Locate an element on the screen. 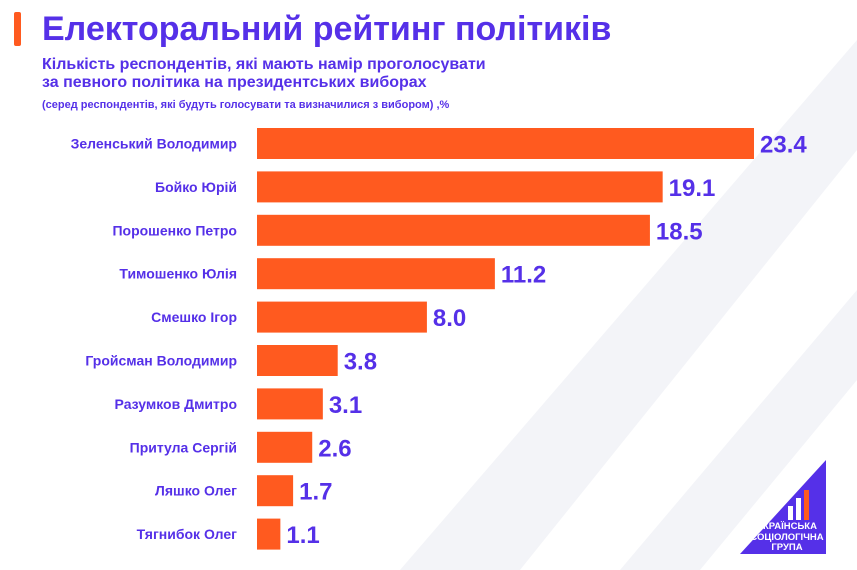  category-label-10: Тягнибок Олег is located at coordinates (187, 534).